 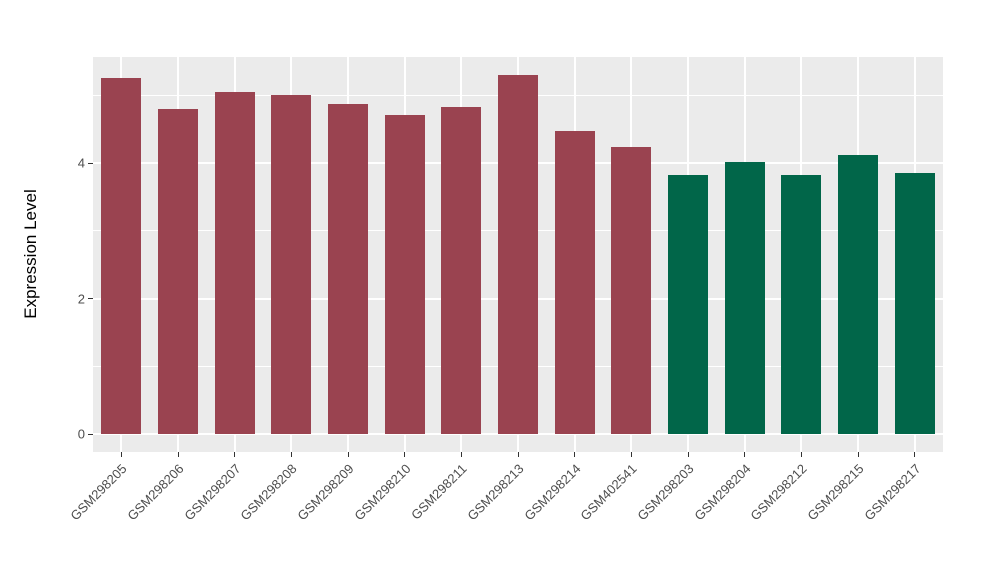 I want to click on bar-GSM298208, so click(x=291, y=264).